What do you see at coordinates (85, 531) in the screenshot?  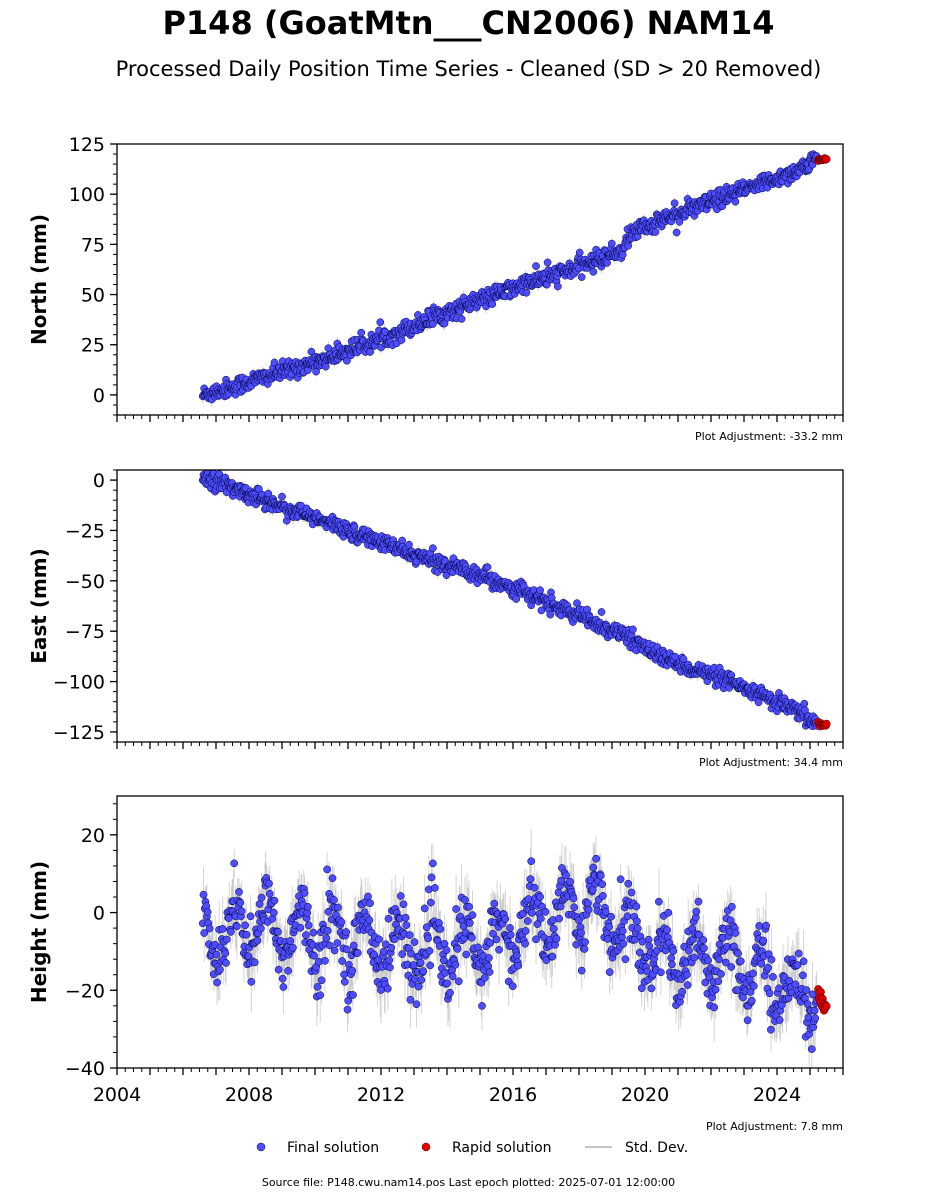 I see `y-tick-label: −25` at bounding box center [85, 531].